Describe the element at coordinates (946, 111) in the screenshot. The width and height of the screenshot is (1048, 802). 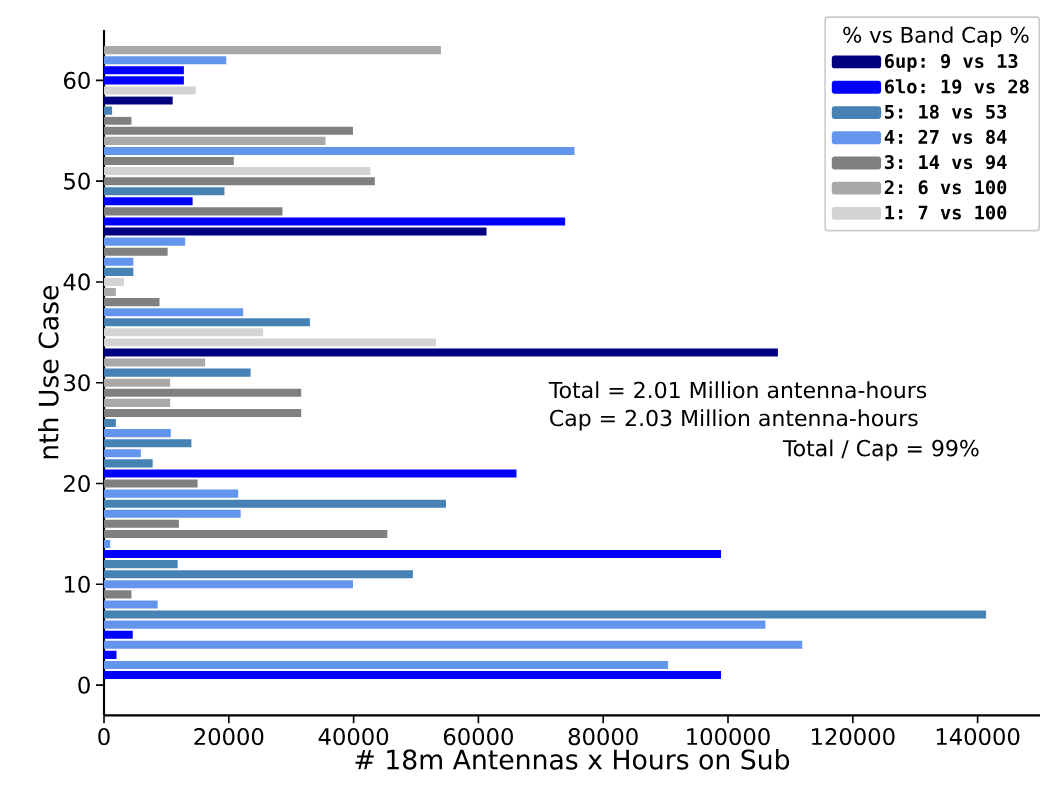
I see `legend-label: 5: 18 vs 53` at that location.